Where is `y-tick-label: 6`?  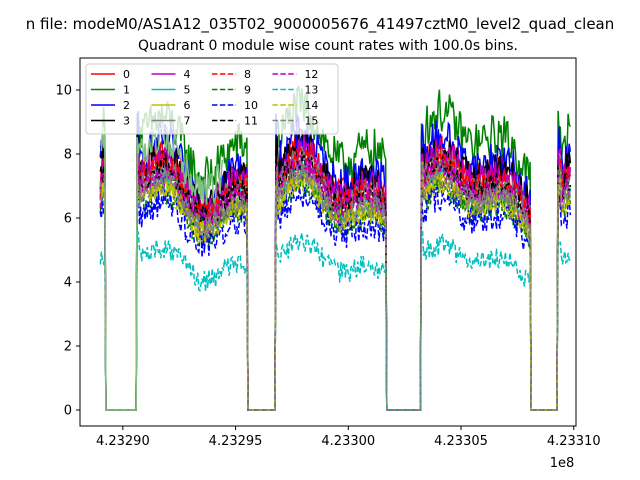
y-tick-label: 6 is located at coordinates (68, 219).